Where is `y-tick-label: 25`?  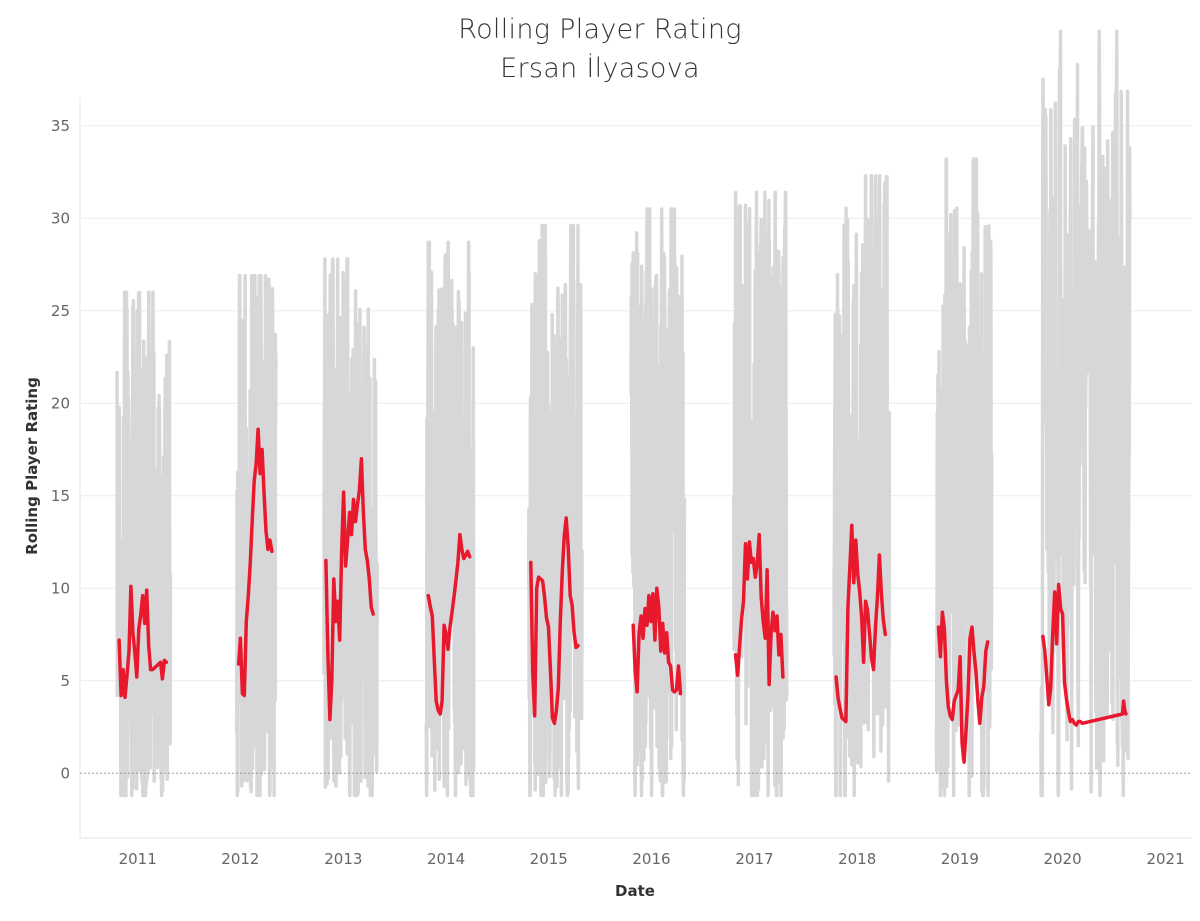
y-tick-label: 25 is located at coordinates (60, 311).